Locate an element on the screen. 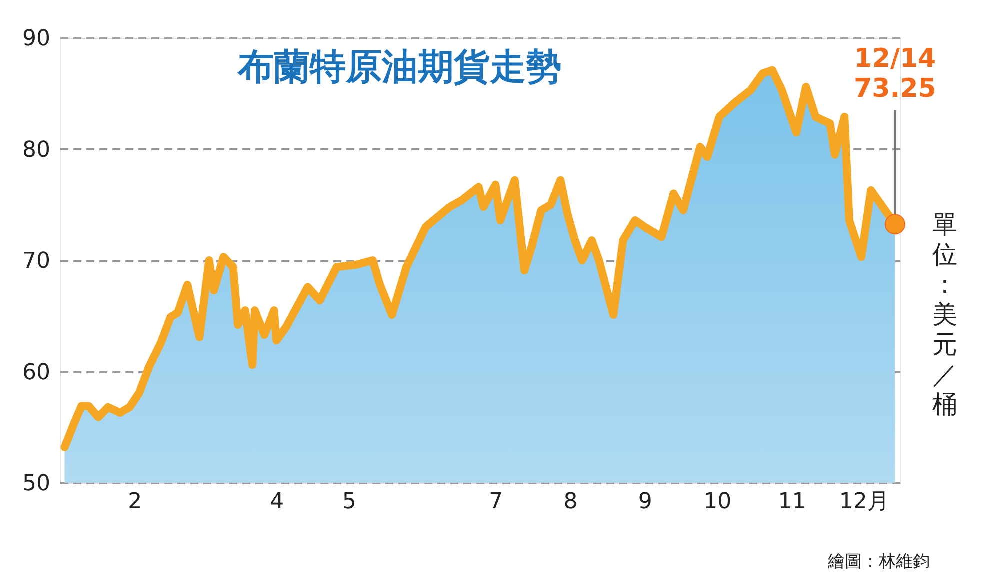 The height and width of the screenshot is (583, 1000). y-tick-label: 90 is located at coordinates (36, 39).